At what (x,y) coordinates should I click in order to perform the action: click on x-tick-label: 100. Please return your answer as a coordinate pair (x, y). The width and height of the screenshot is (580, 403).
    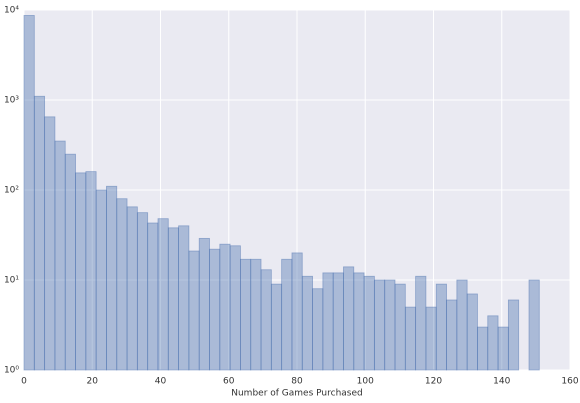
    Looking at the image, I should click on (365, 382).